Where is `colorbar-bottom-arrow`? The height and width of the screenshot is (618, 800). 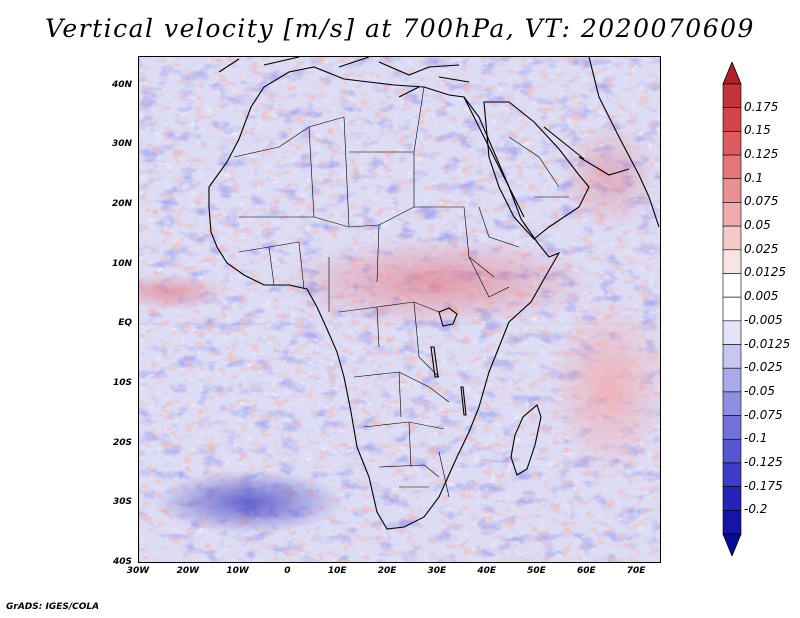
colorbar-bottom-arrow is located at coordinates (732, 544).